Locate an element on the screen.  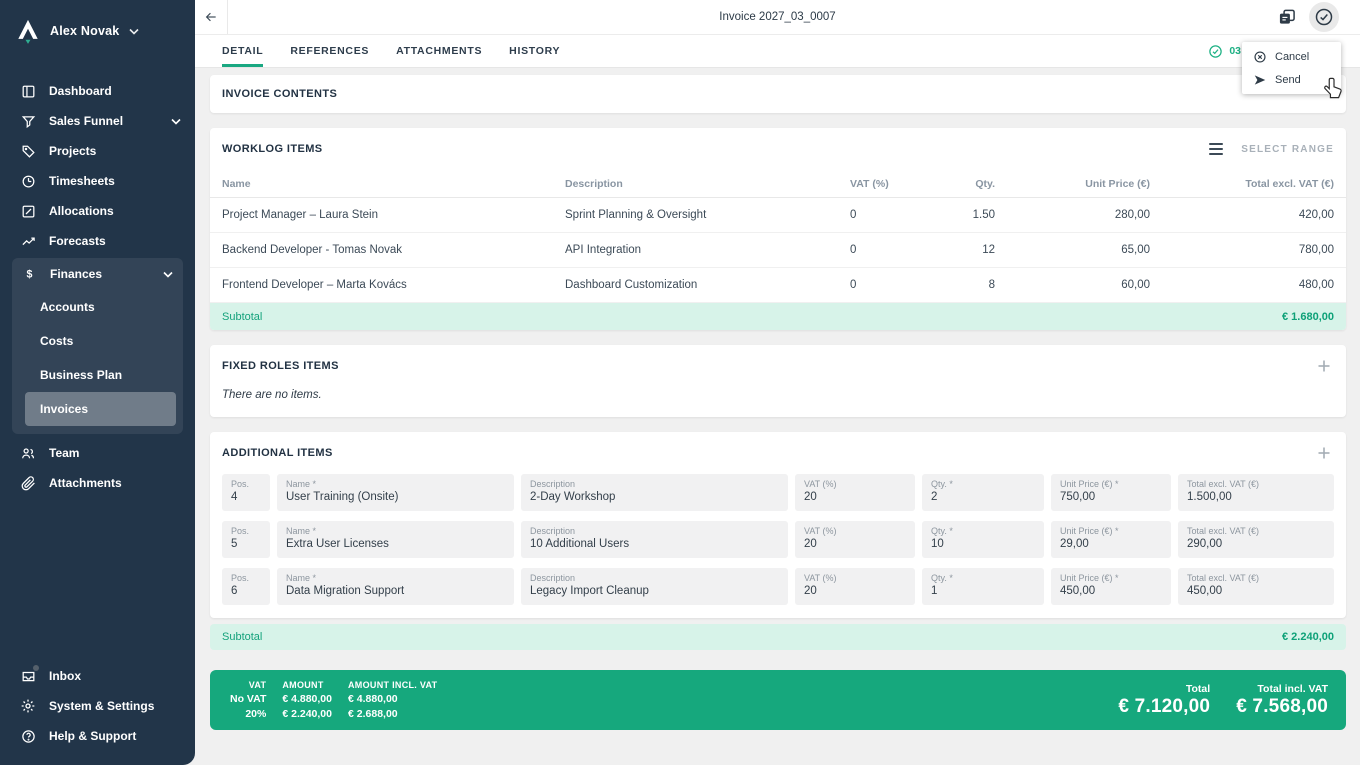
name-field: Name * Data Migration Support is located at coordinates (395, 586).